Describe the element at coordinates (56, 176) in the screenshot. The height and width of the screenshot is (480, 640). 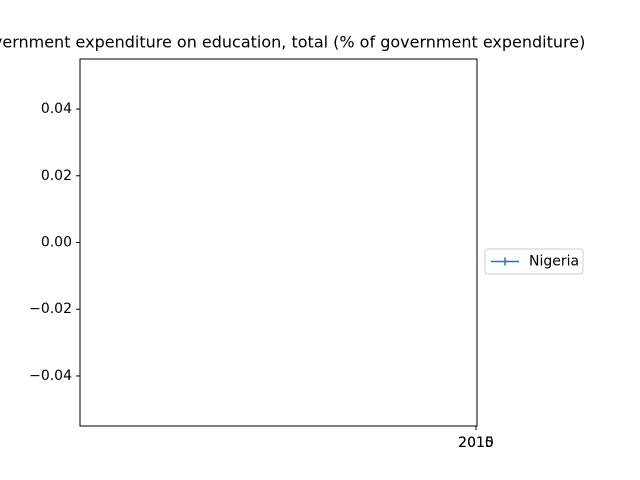
I see `y-tick-label: 0.02` at that location.